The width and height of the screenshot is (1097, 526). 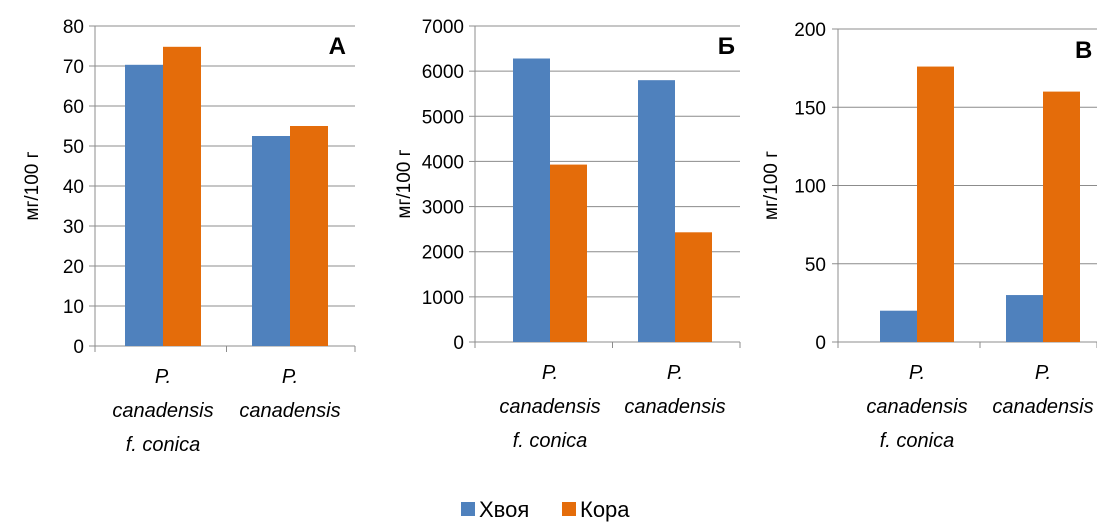 What do you see at coordinates (810, 108) in the screenshot?
I see `y-tick-label: 150` at bounding box center [810, 108].